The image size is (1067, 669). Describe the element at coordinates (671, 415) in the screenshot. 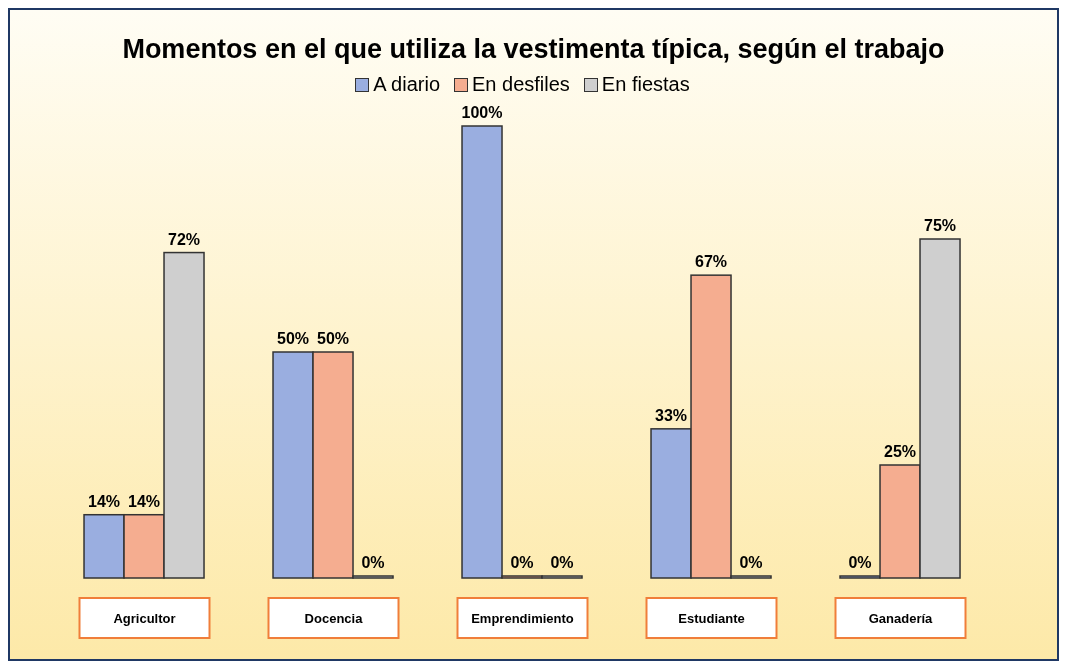

I see `data-label: 33%` at that location.